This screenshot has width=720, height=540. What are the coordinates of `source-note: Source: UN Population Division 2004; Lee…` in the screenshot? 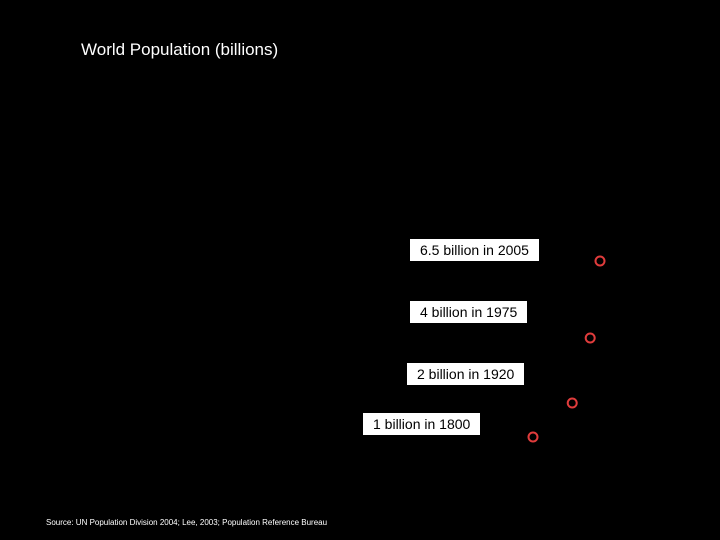 It's located at (187, 522).